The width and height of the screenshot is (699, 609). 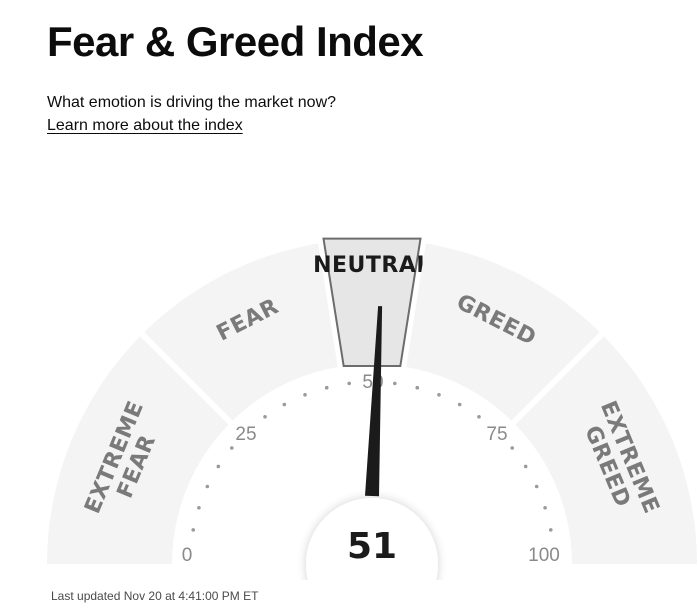 I want to click on segment-extreme-fear, so click(x=138, y=450).